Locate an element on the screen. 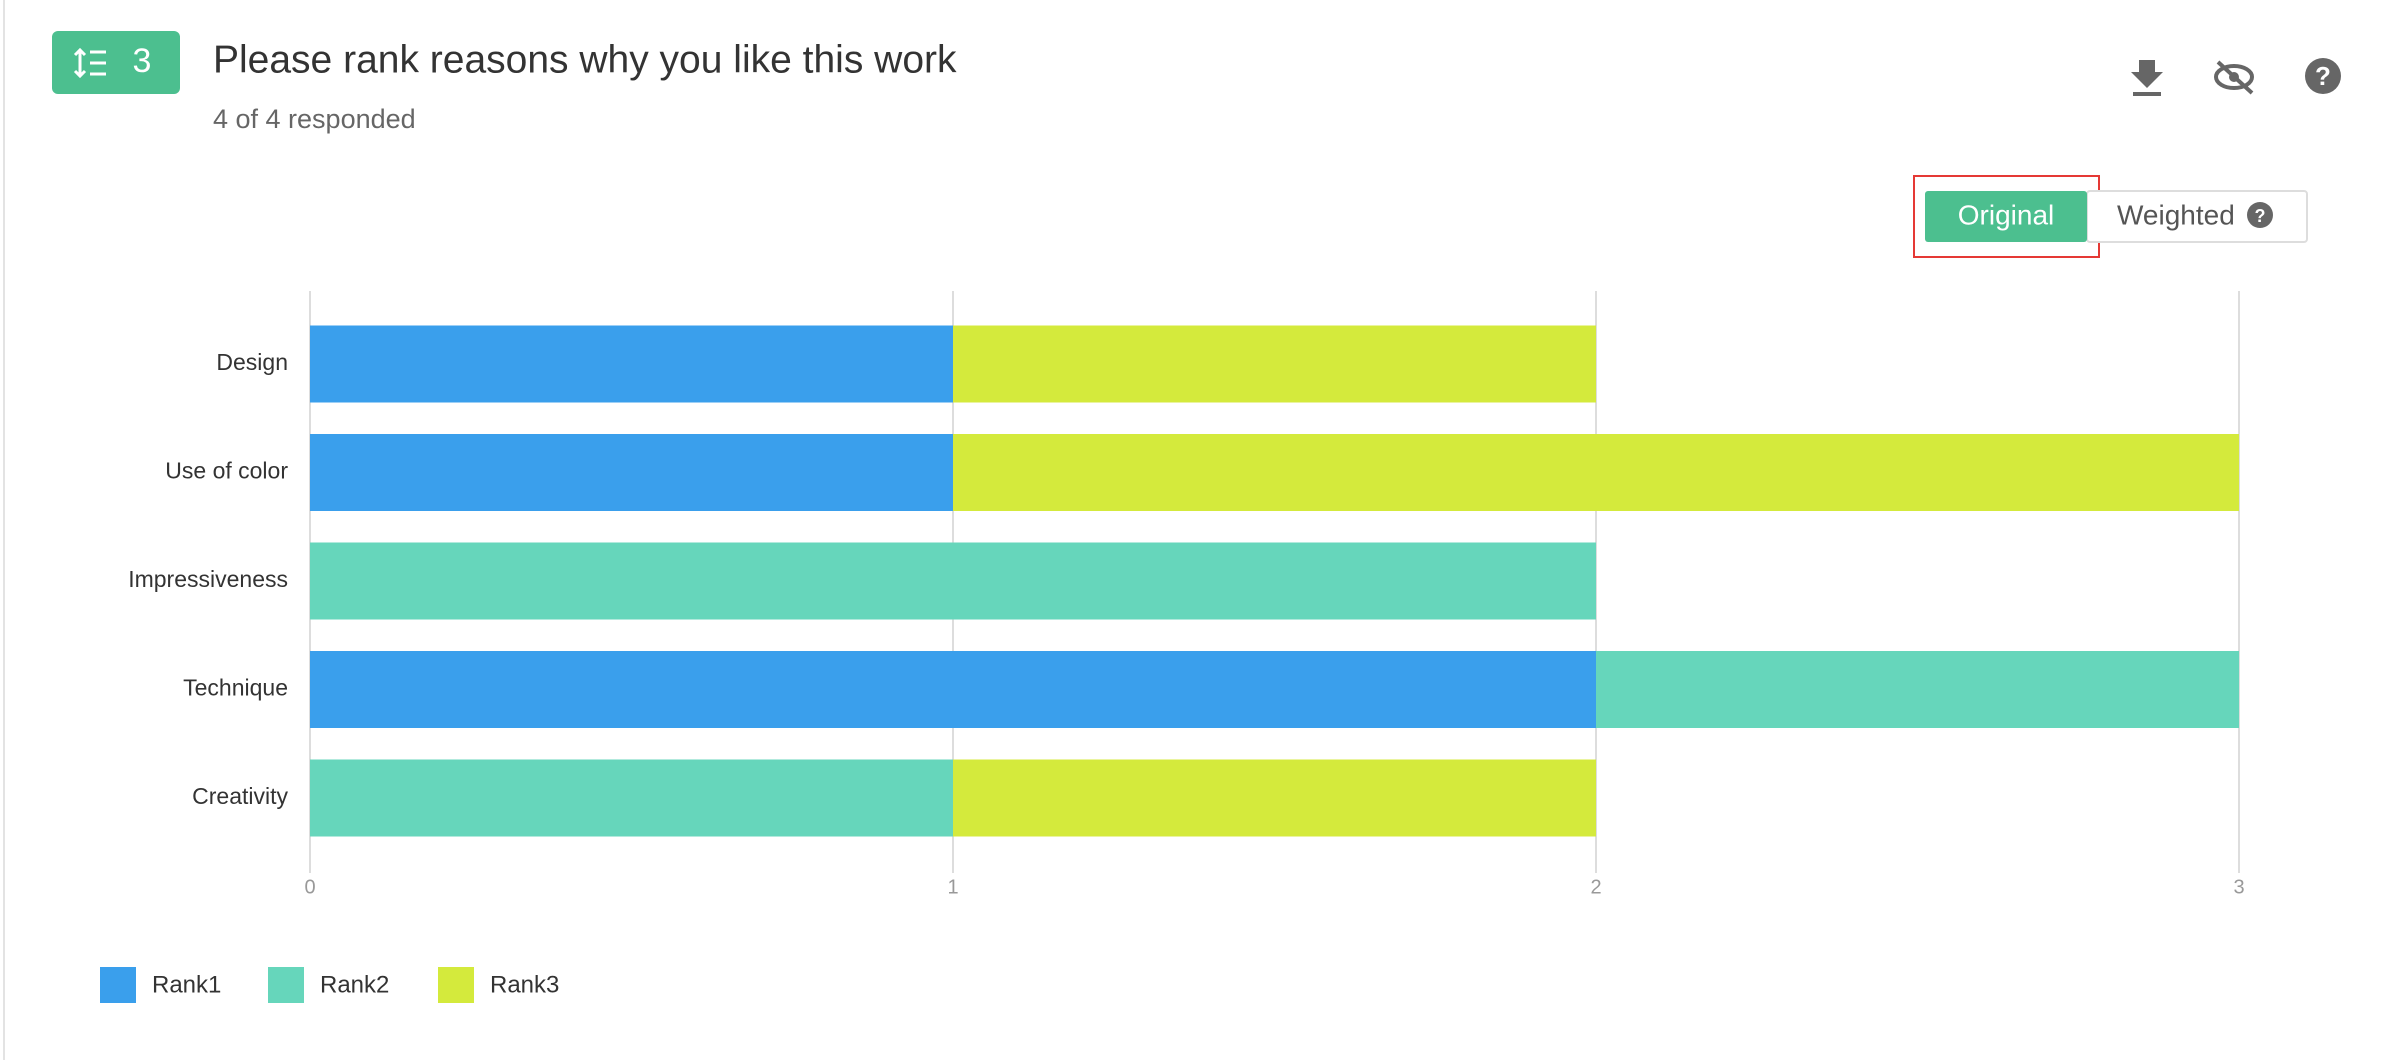  weighted-help-icon is located at coordinates (2260, 215).